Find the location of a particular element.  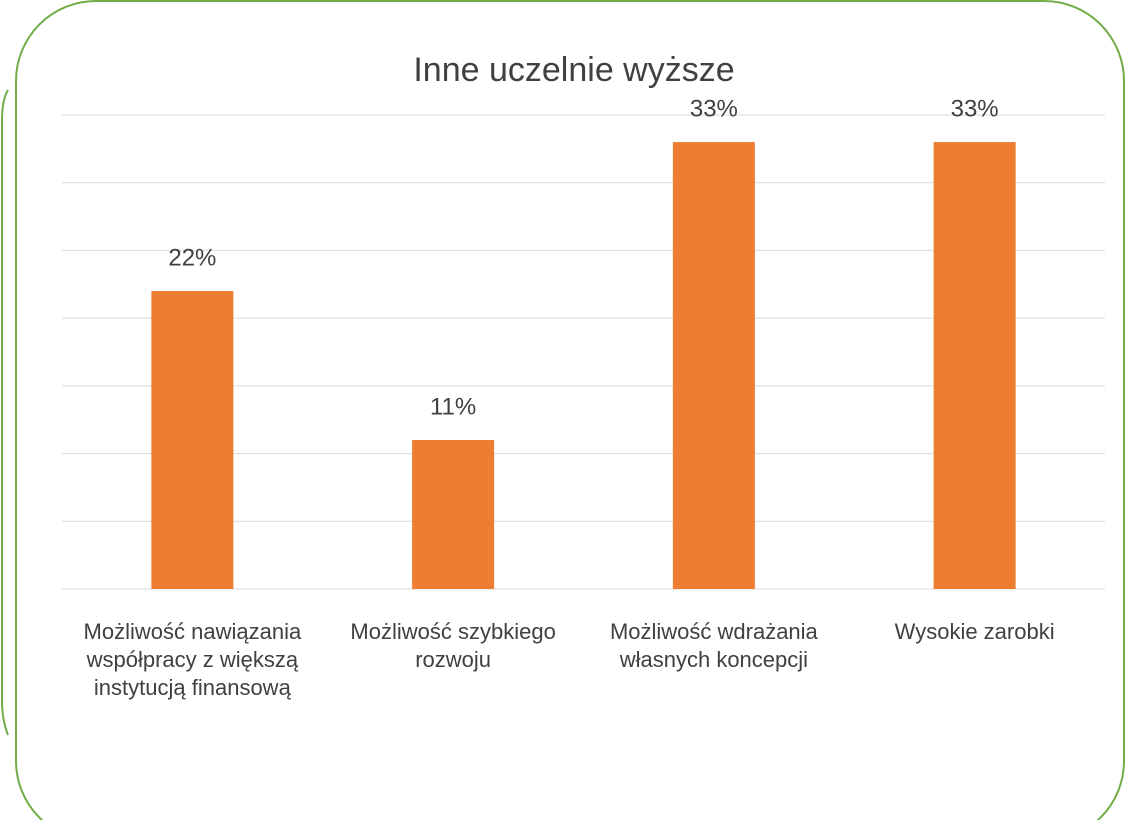

data-label: 22% is located at coordinates (192, 257).